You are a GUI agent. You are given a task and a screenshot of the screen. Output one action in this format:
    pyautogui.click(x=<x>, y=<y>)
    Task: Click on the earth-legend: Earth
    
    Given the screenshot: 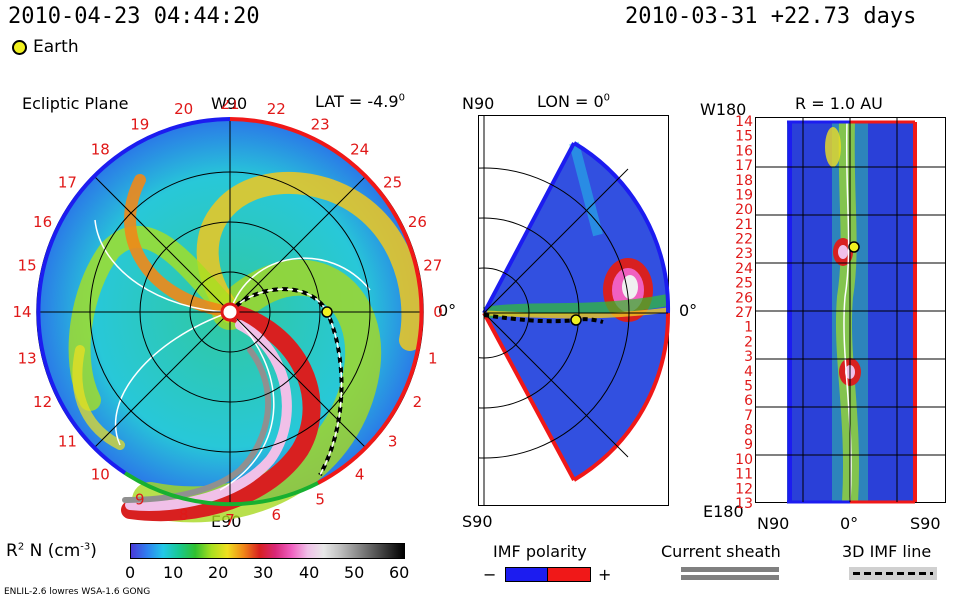 What is the action you would take?
    pyautogui.click(x=45, y=47)
    